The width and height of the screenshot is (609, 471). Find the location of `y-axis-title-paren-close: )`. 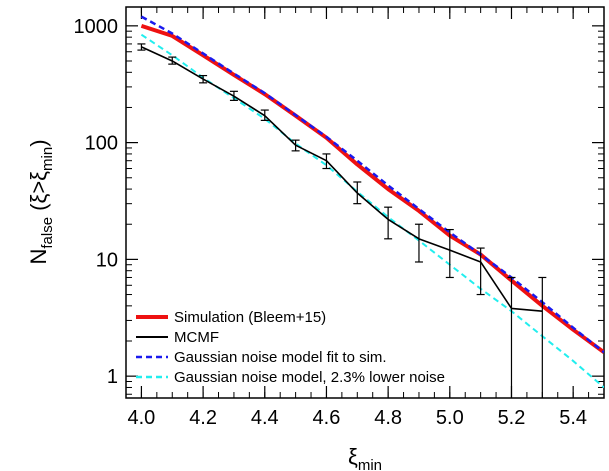

y-axis-title-paren-close: ) is located at coordinates (38, 142).